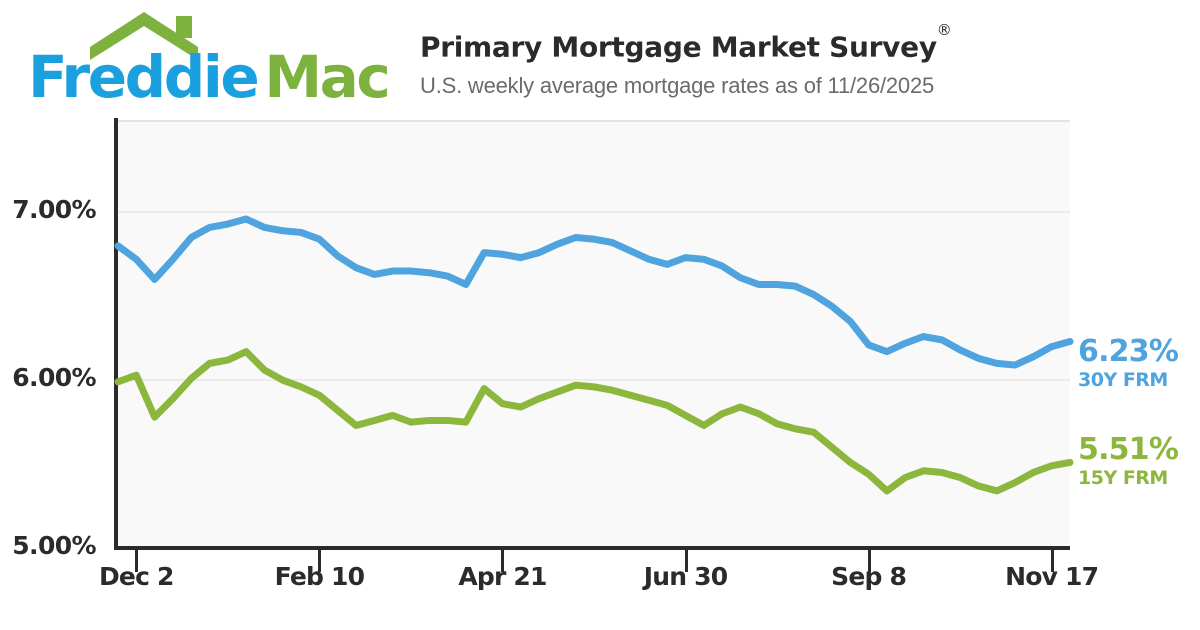 This screenshot has width=1200, height=630. Describe the element at coordinates (319, 576) in the screenshot. I see `x-axis-tick-label: Feb 10` at that location.